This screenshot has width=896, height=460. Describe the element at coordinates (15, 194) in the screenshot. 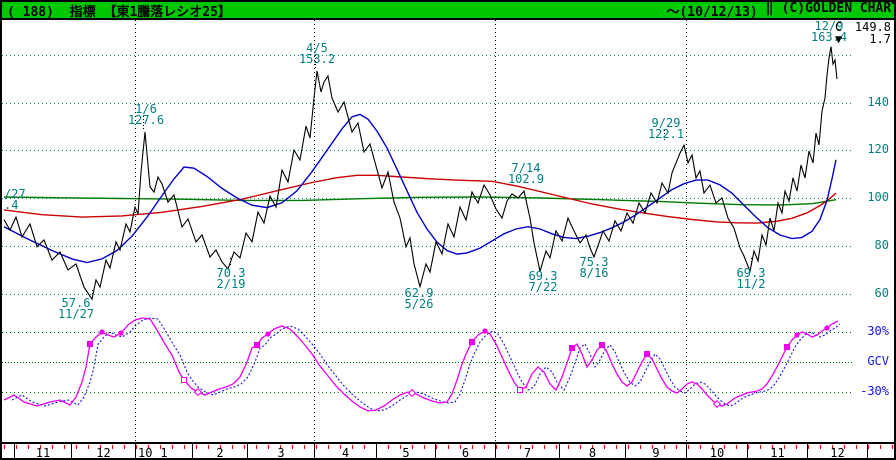

I see `annotation-date: /27` at that location.